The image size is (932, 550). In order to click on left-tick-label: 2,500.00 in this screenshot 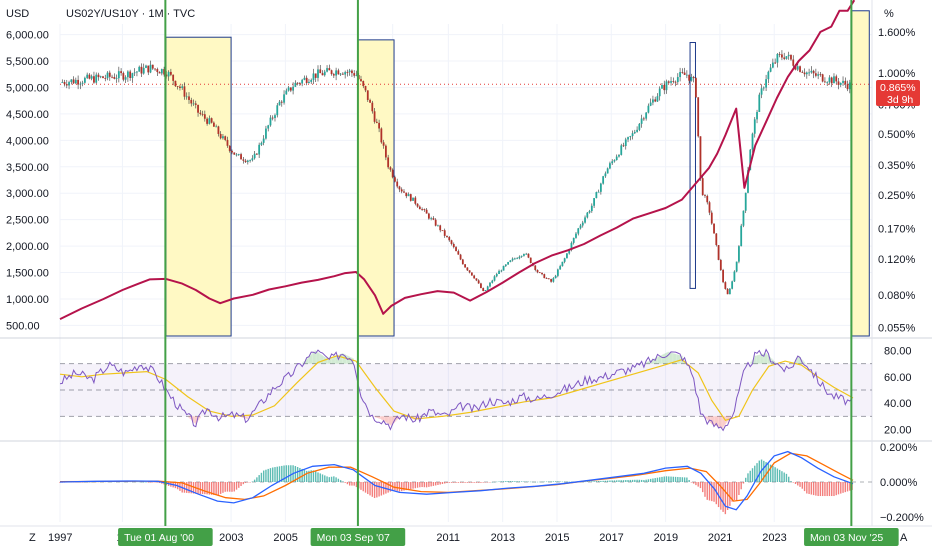, I will do `click(27, 221)`.